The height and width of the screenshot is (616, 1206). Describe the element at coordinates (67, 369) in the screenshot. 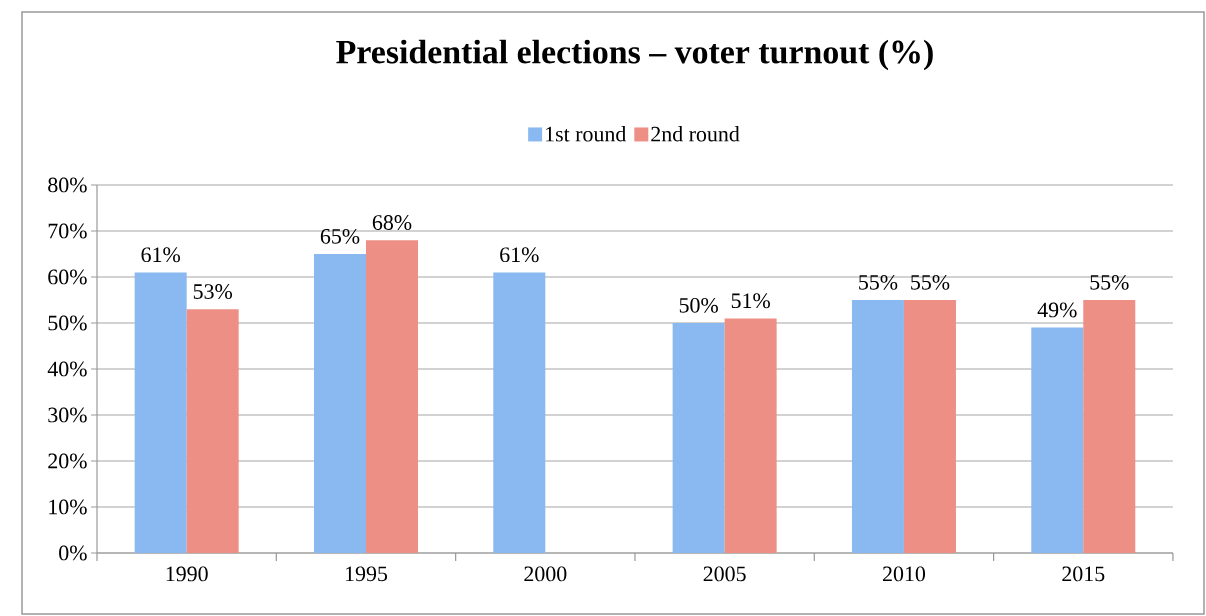

I see `y-tick-label: 40%` at that location.